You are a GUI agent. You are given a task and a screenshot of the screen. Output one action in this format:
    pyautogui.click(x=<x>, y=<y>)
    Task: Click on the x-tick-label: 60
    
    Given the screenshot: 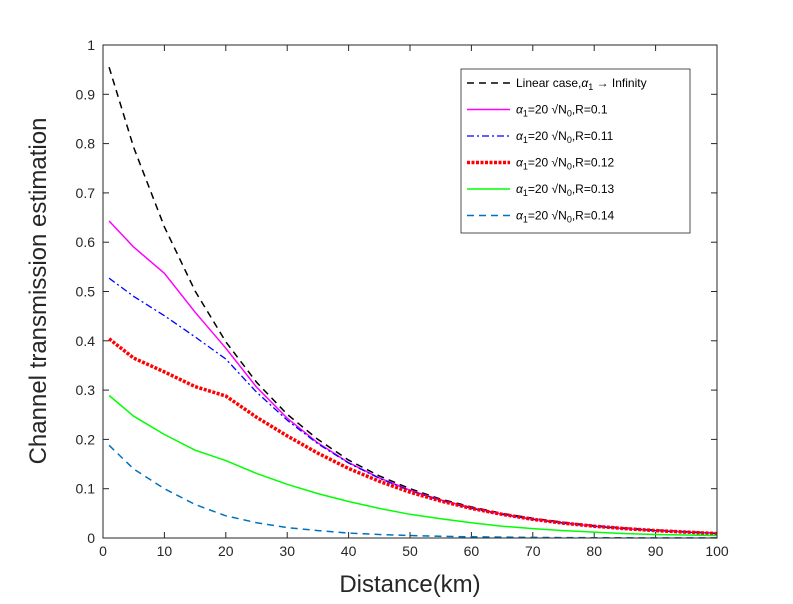 What is the action you would take?
    pyautogui.click(x=472, y=551)
    